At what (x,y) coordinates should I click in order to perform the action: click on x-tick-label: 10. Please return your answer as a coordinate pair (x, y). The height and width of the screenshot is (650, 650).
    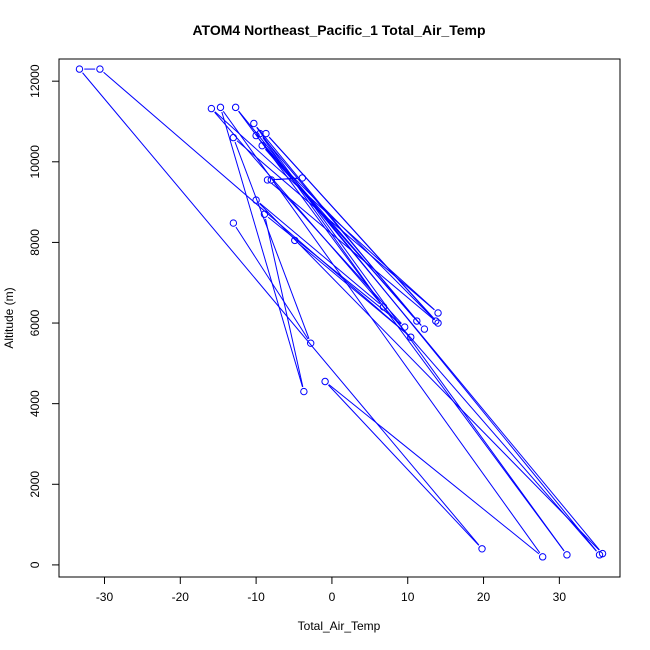
    Looking at the image, I should click on (408, 597).